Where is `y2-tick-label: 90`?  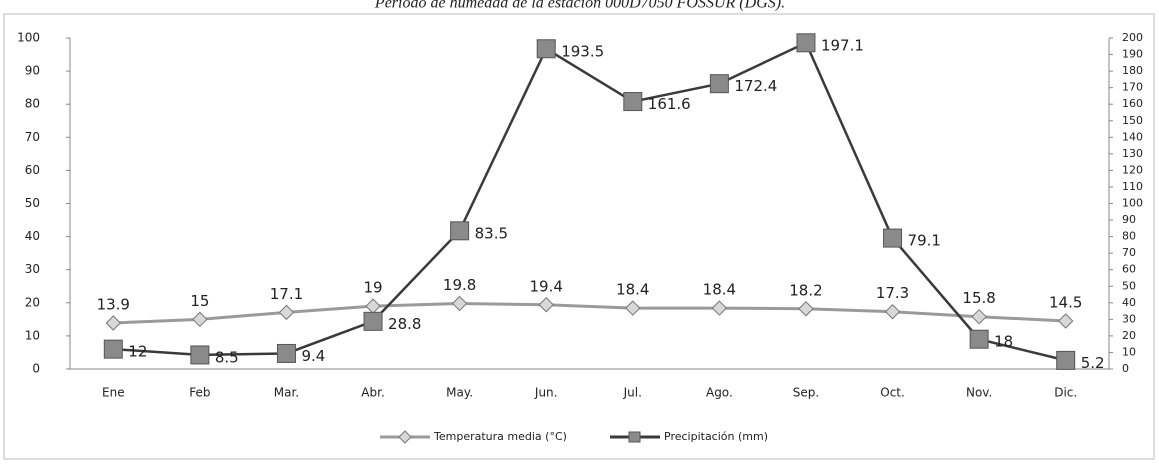 y2-tick-label: 90 is located at coordinates (1129, 219).